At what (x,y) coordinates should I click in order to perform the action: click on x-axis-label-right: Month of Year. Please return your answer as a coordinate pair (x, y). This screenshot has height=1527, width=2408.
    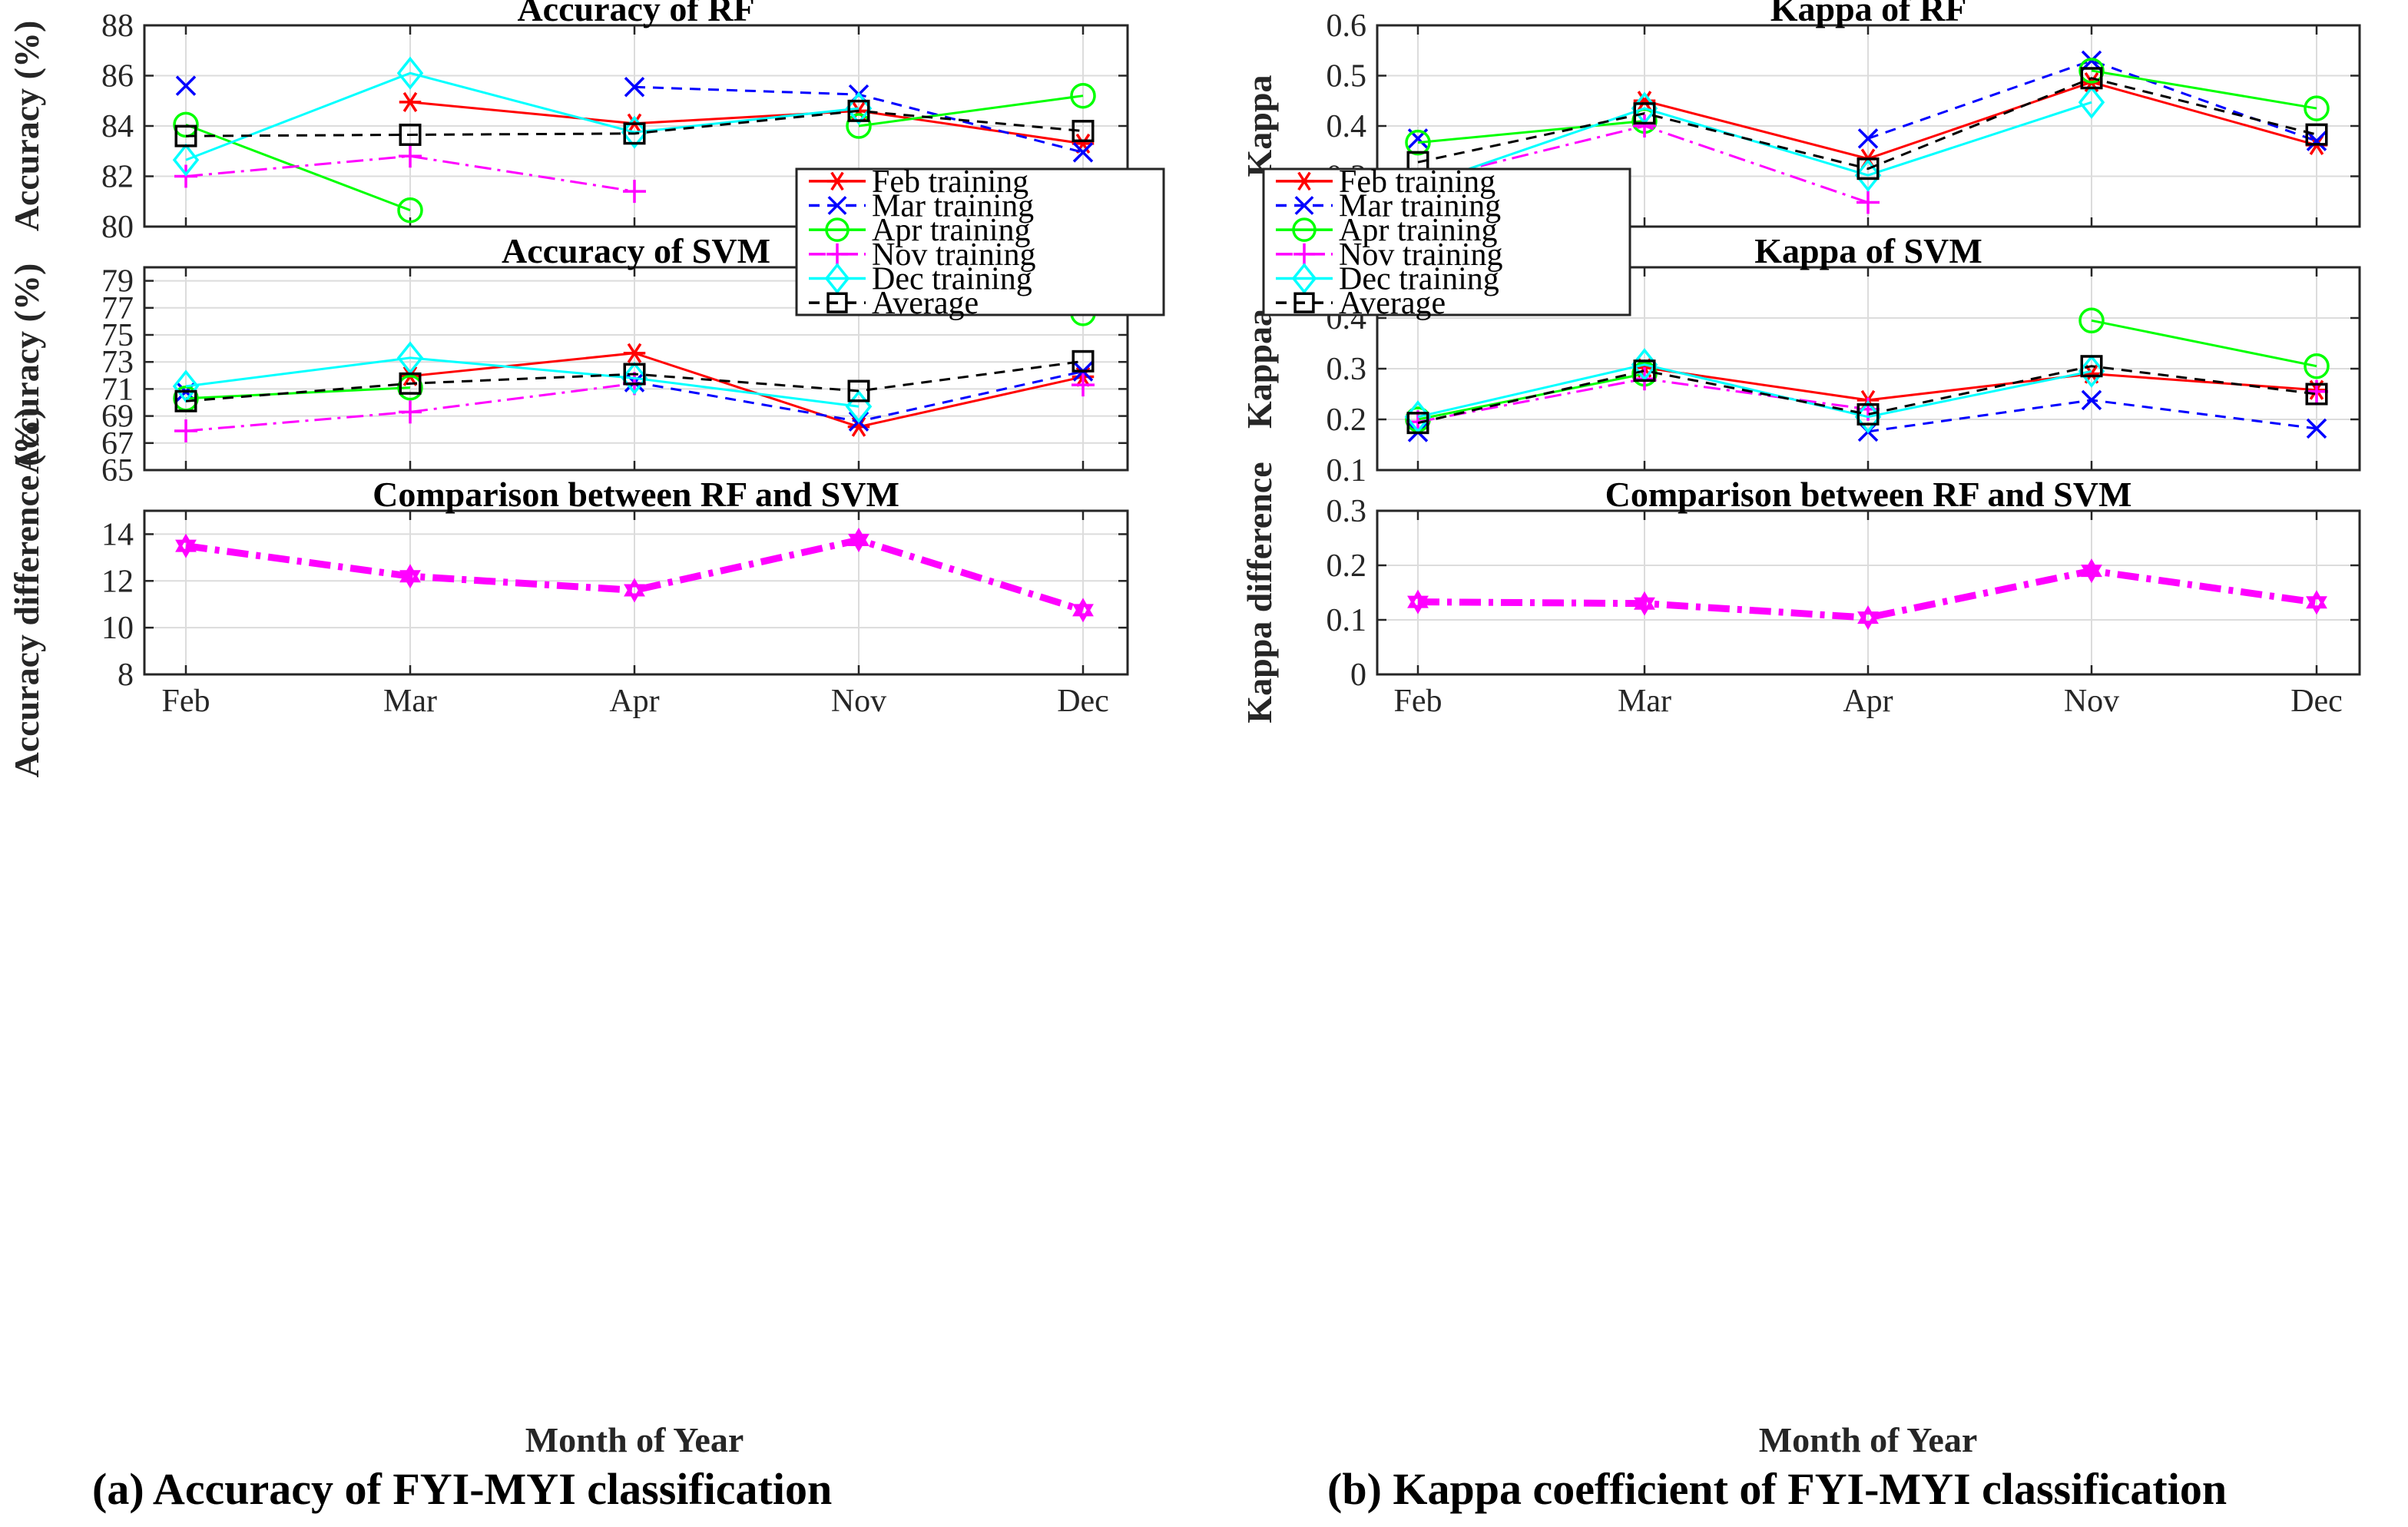
    Looking at the image, I should click on (1868, 1439).